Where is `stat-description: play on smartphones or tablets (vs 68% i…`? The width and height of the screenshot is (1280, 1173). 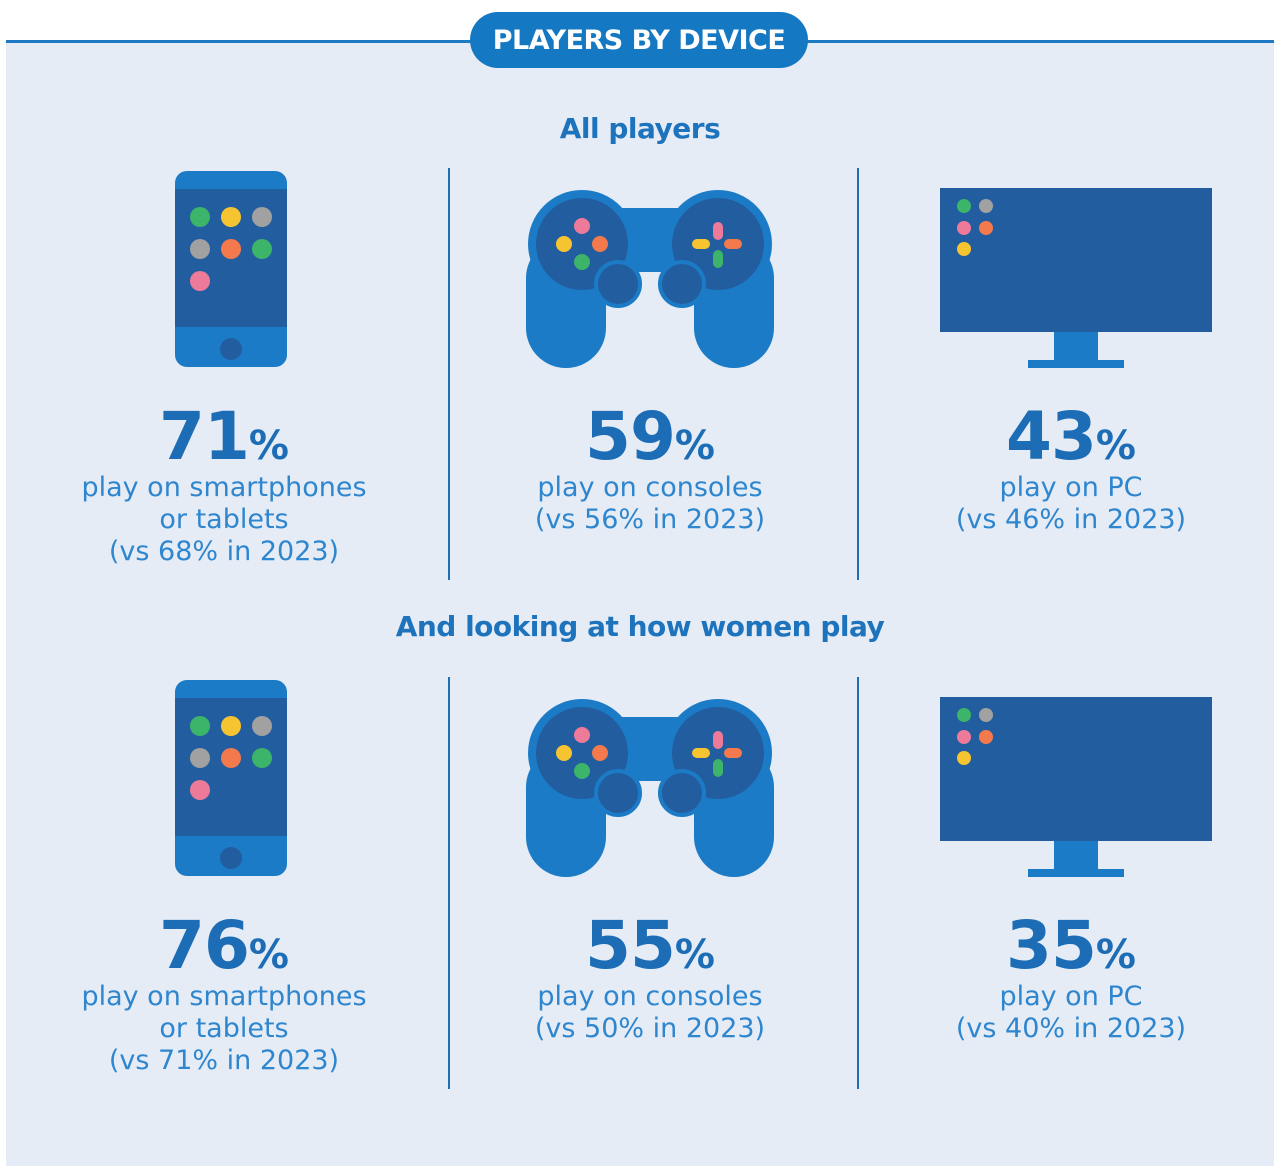 stat-description: play on smartphones or tablets (vs 68% i… is located at coordinates (224, 519).